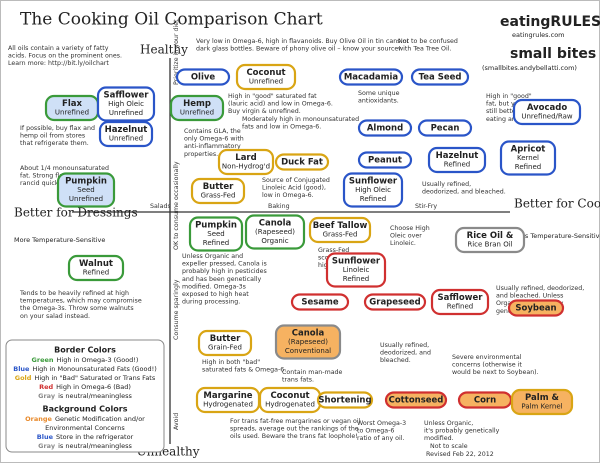 The width and height of the screenshot is (600, 463). I want to click on annotation: that refrigerate them., so click(54, 143).